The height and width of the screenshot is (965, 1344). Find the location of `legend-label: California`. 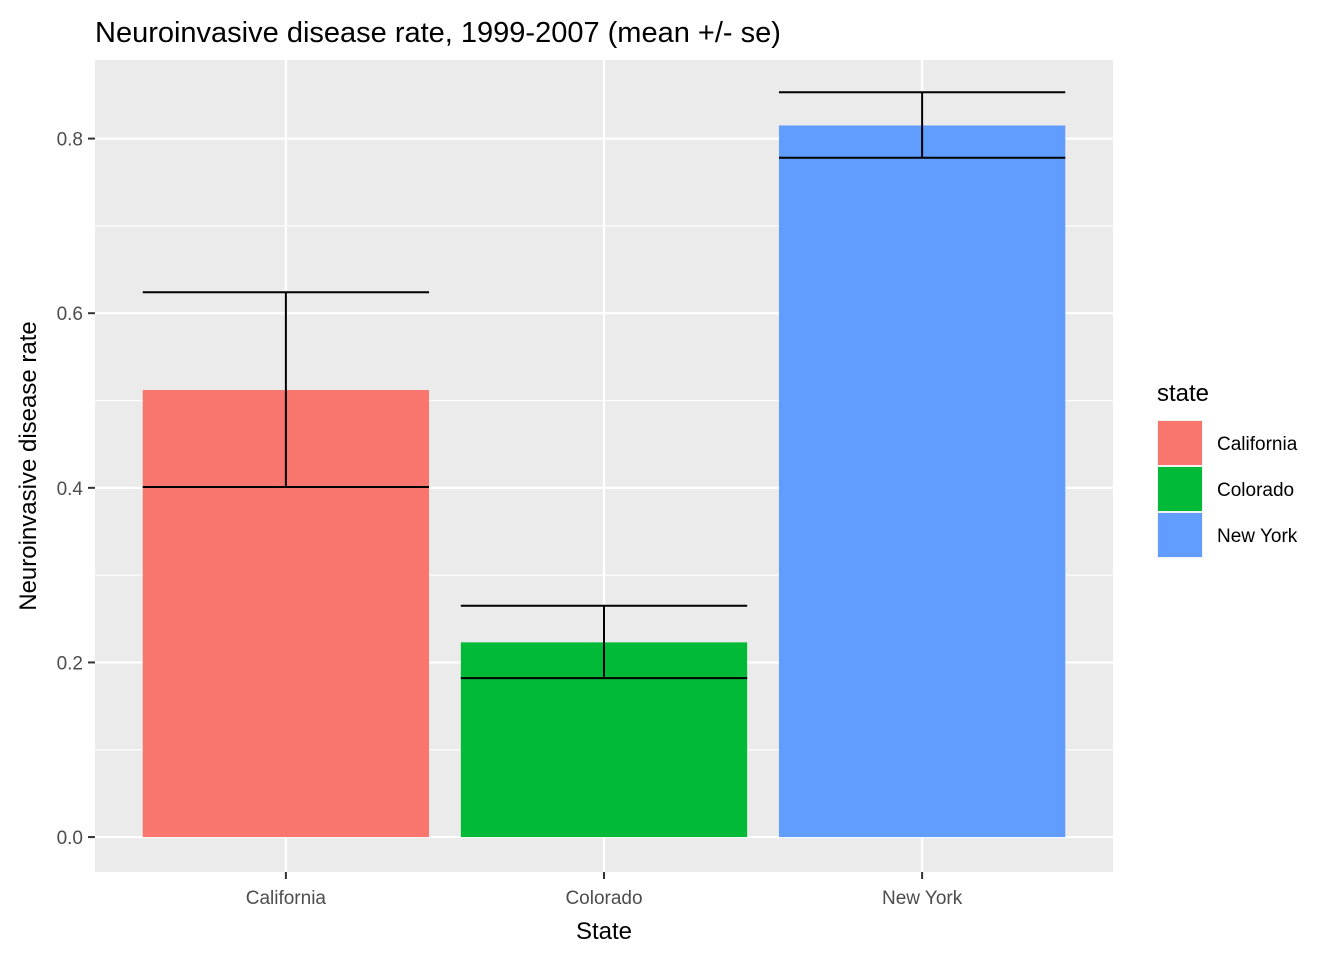

legend-label: California is located at coordinates (1257, 444).